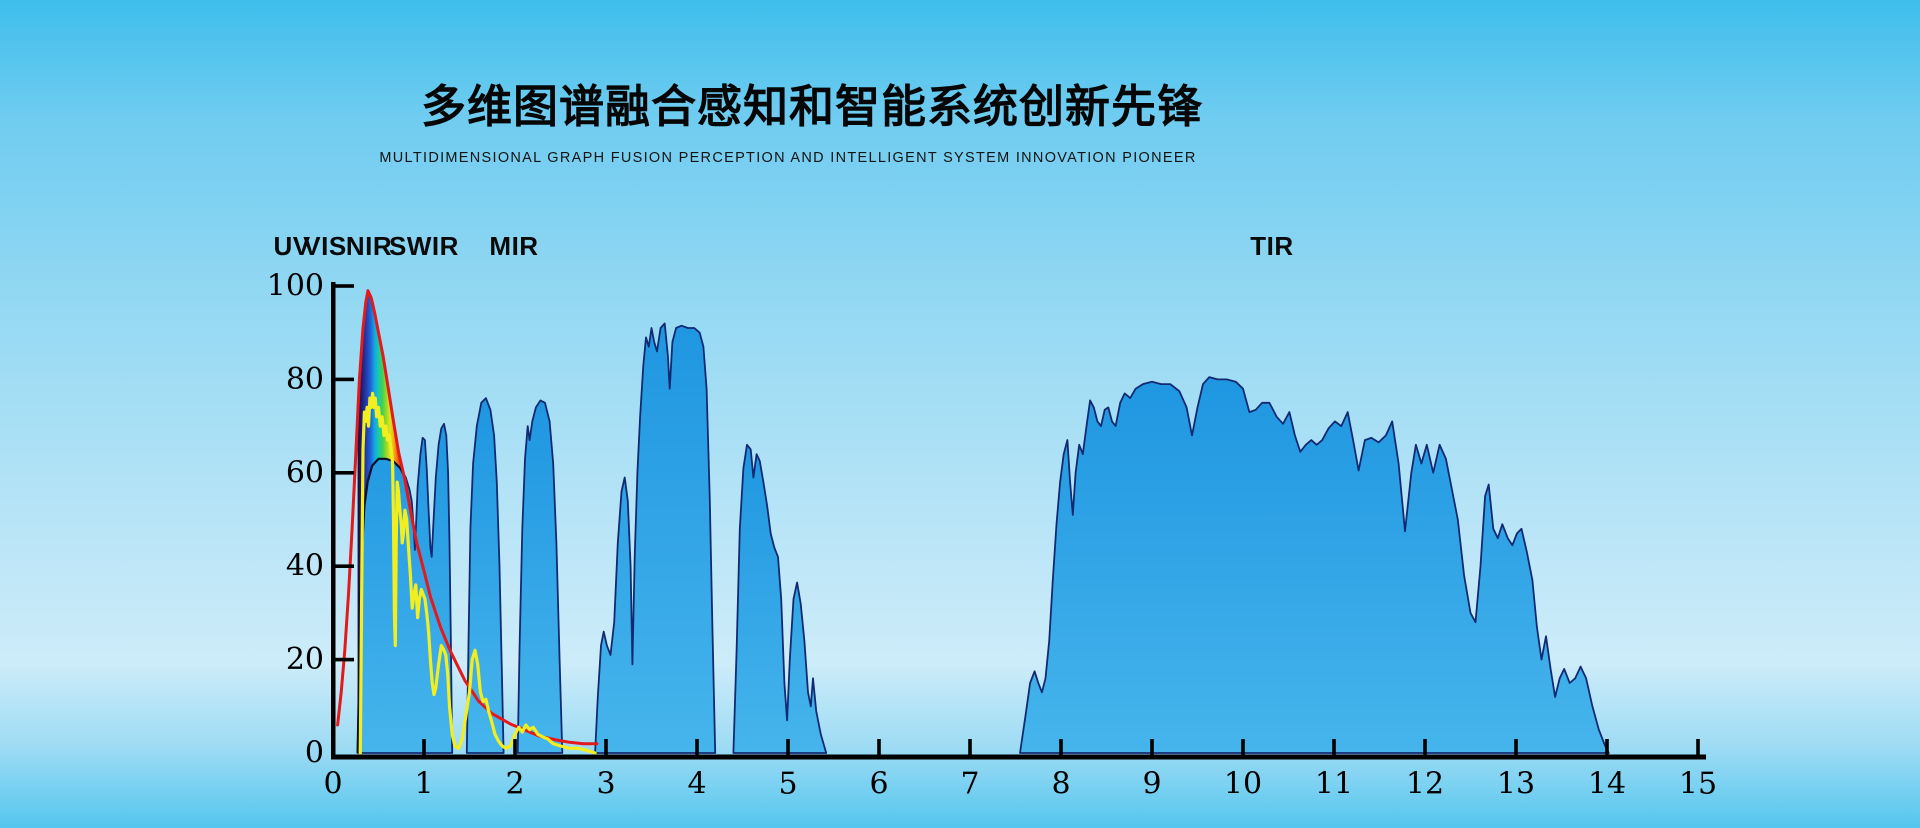  I want to click on x-tick-label-0: 0, so click(332, 784).